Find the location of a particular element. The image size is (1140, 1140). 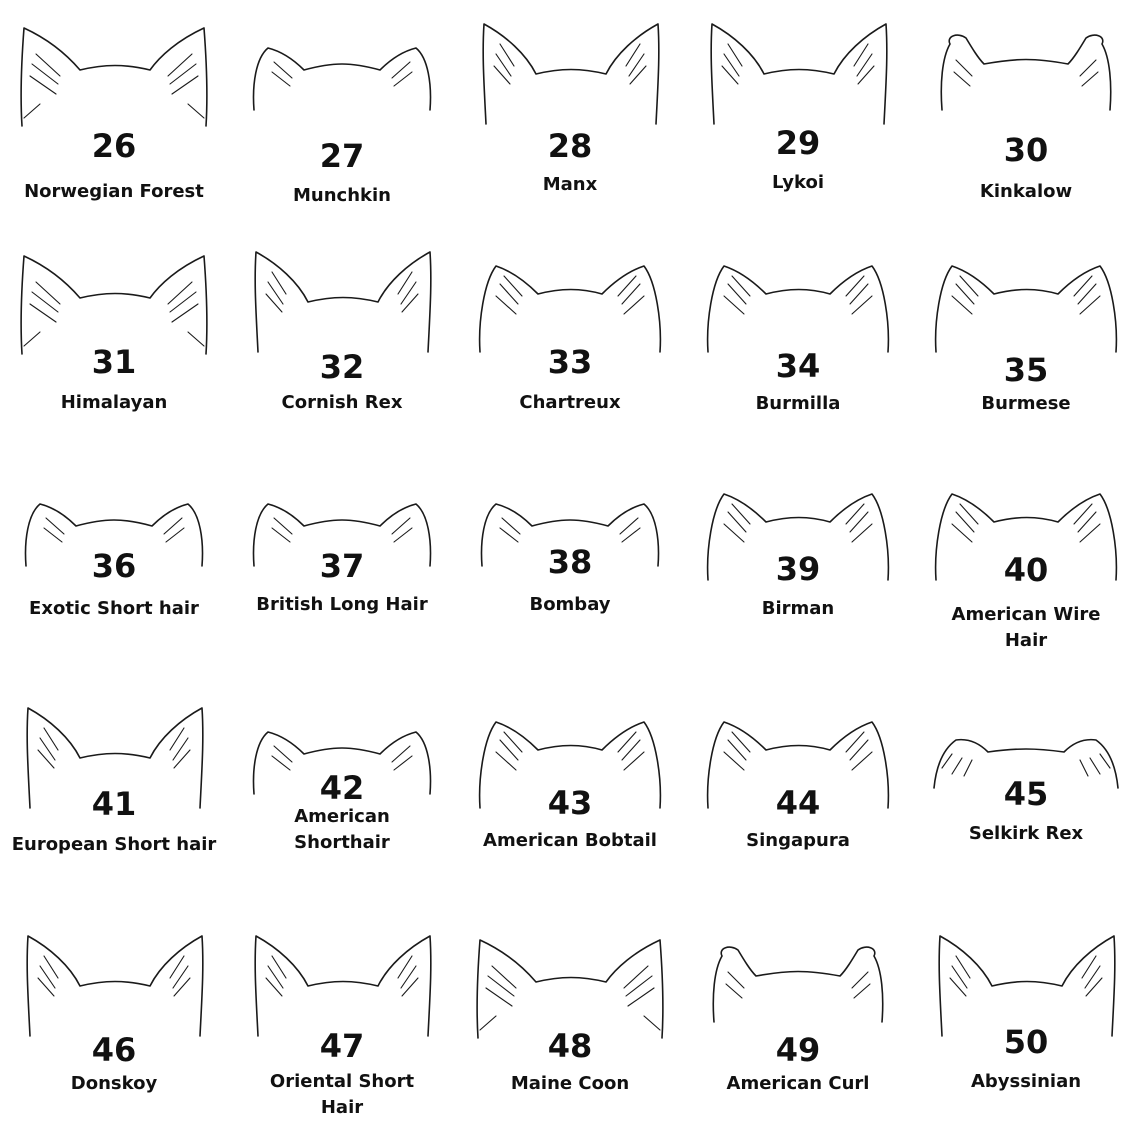

breed-cell-47: 47 Oriental Short Hair is located at coordinates (342, 1026).